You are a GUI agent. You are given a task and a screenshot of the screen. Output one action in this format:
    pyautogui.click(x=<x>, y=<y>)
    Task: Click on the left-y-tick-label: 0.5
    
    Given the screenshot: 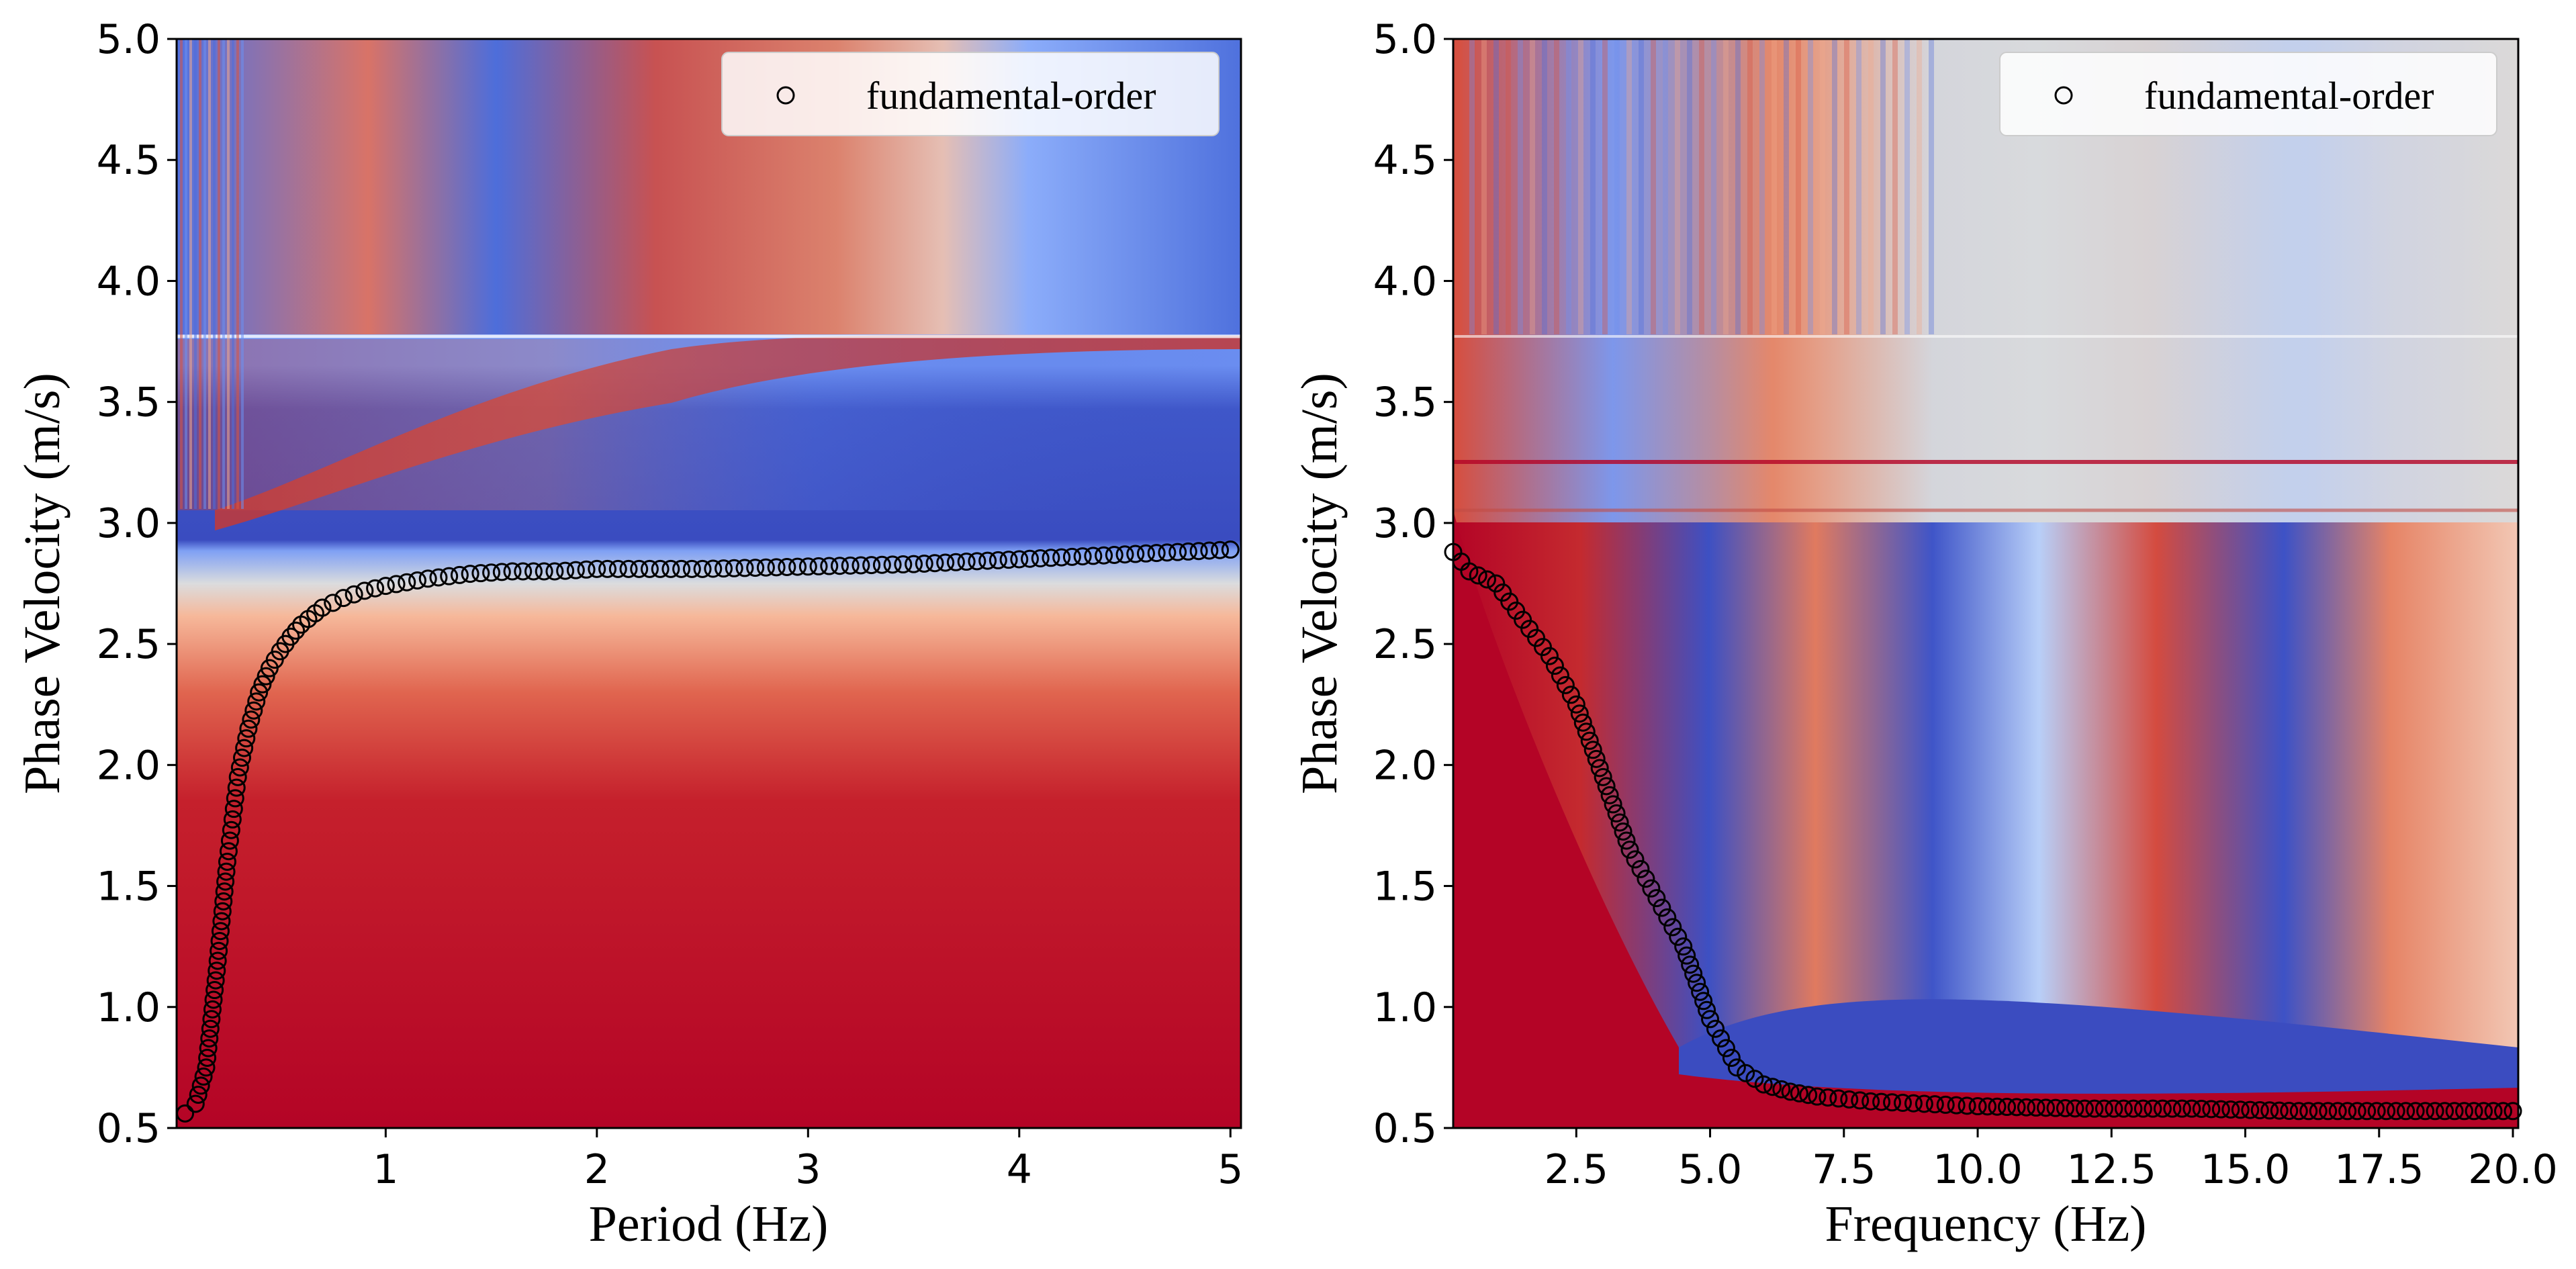 What is the action you would take?
    pyautogui.click(x=128, y=1128)
    